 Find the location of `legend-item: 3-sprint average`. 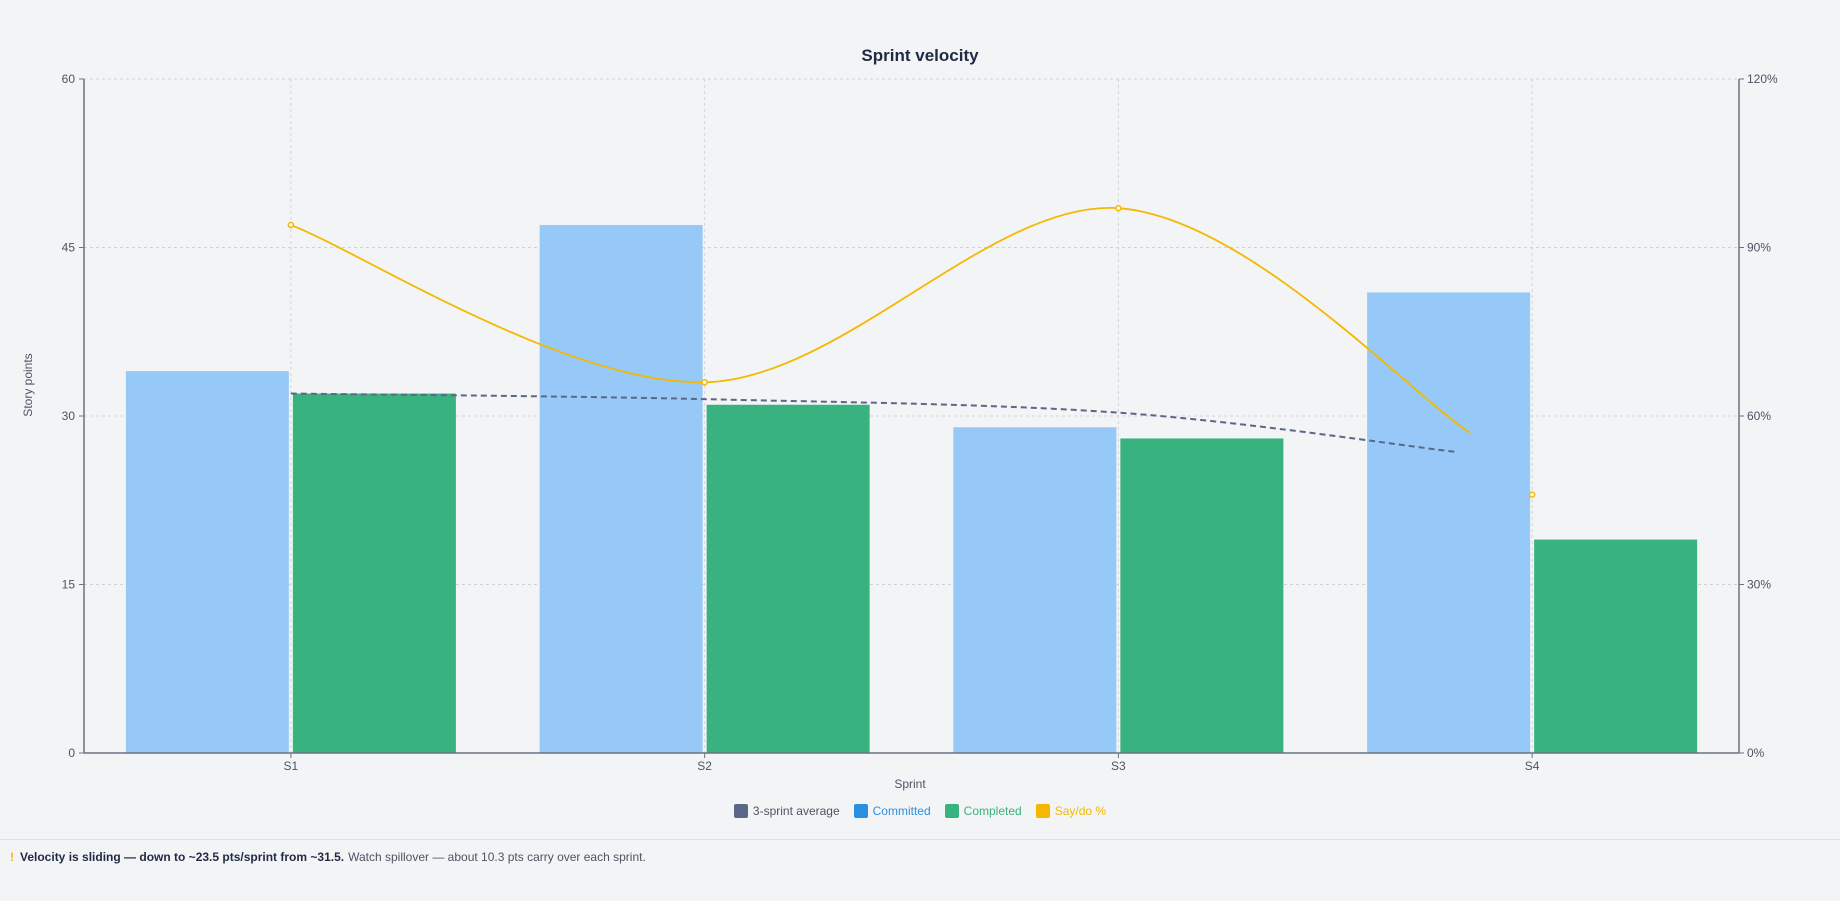

legend-item: 3-sprint average is located at coordinates (786, 811).